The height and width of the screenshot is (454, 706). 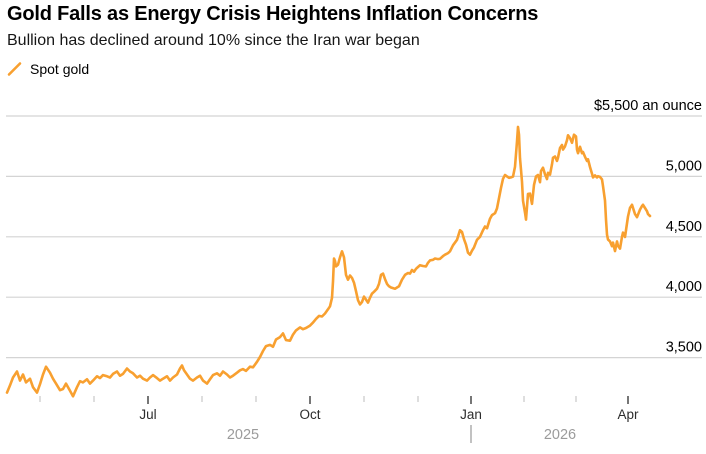 I want to click on spot-gold-line-swatch-icon, so click(x=14, y=69).